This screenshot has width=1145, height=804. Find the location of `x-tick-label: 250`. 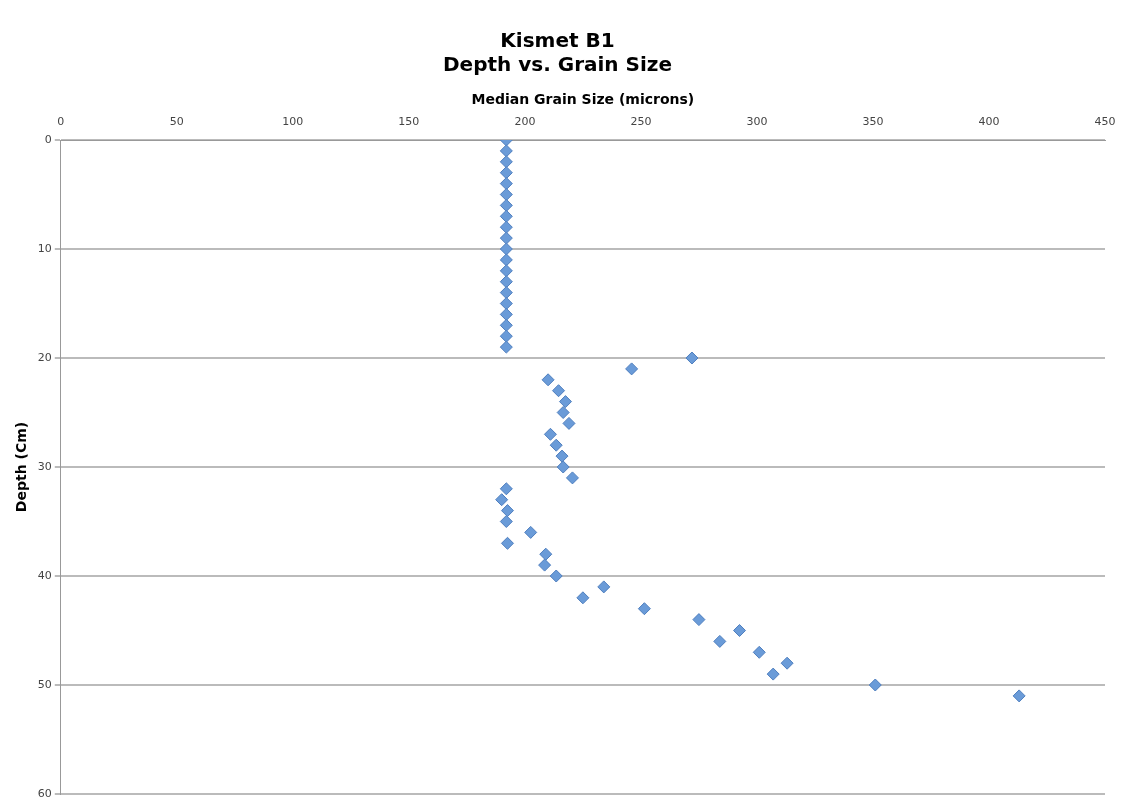

x-tick-label: 250 is located at coordinates (641, 122).